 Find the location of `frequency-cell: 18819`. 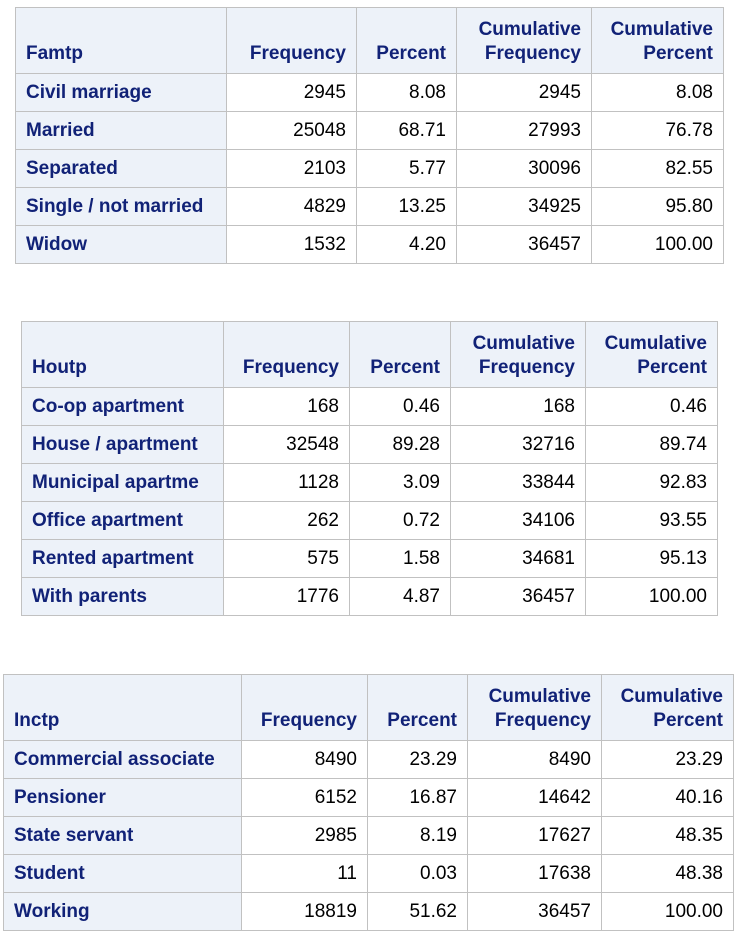

frequency-cell: 18819 is located at coordinates (304, 911).